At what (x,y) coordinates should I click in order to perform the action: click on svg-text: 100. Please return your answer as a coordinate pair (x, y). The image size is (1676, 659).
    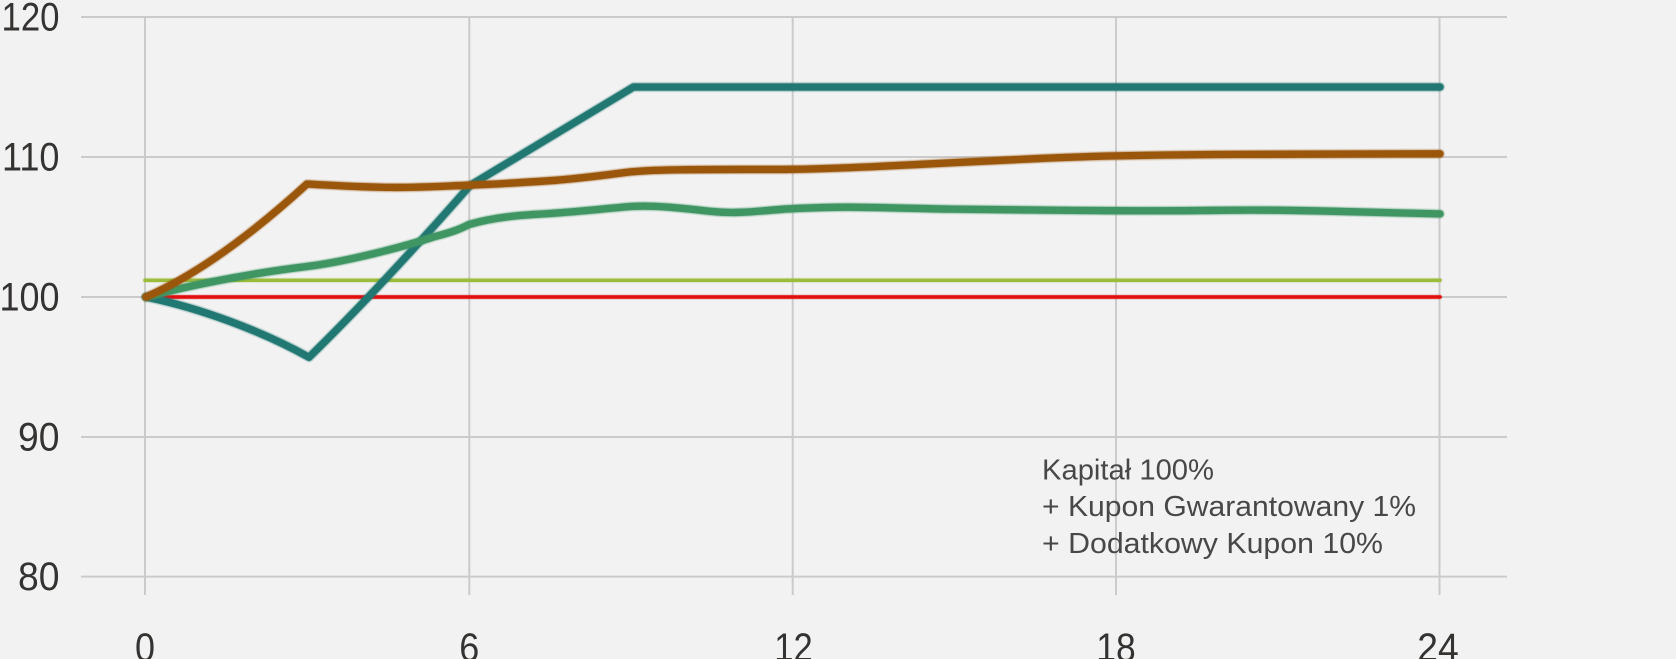
    Looking at the image, I should click on (30, 298).